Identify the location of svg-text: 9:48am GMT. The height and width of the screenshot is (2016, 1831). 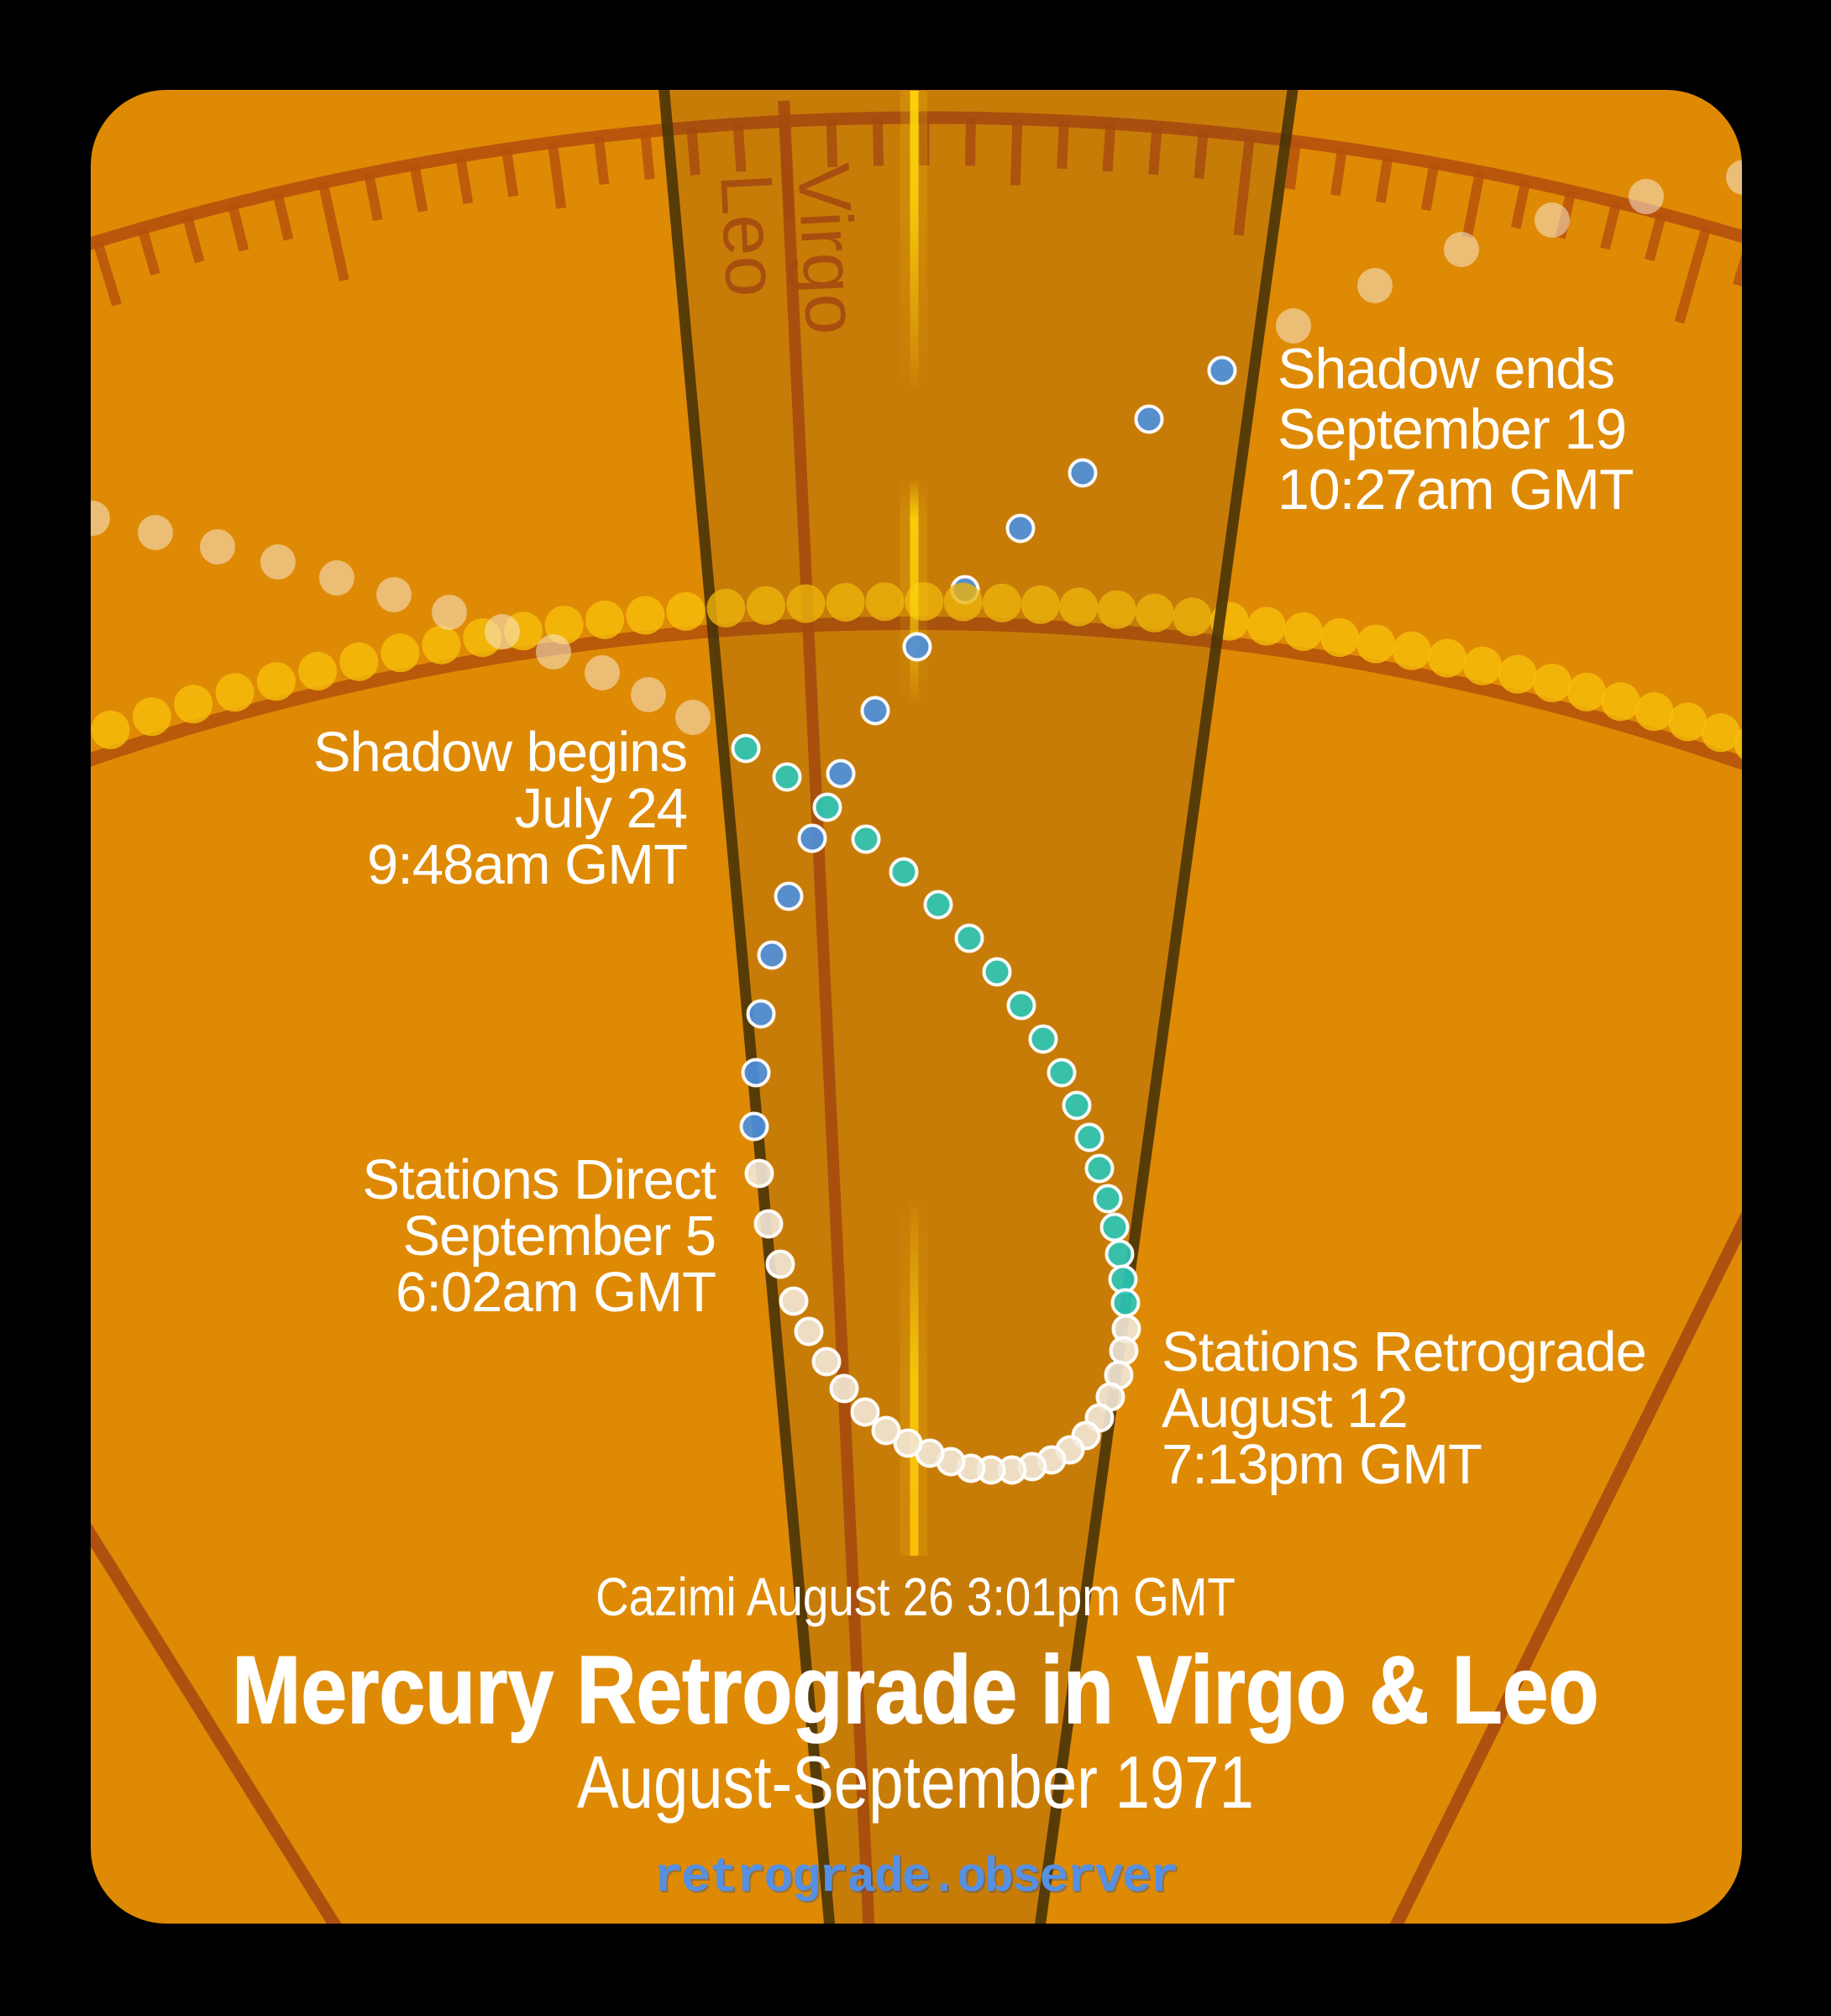
(527, 864).